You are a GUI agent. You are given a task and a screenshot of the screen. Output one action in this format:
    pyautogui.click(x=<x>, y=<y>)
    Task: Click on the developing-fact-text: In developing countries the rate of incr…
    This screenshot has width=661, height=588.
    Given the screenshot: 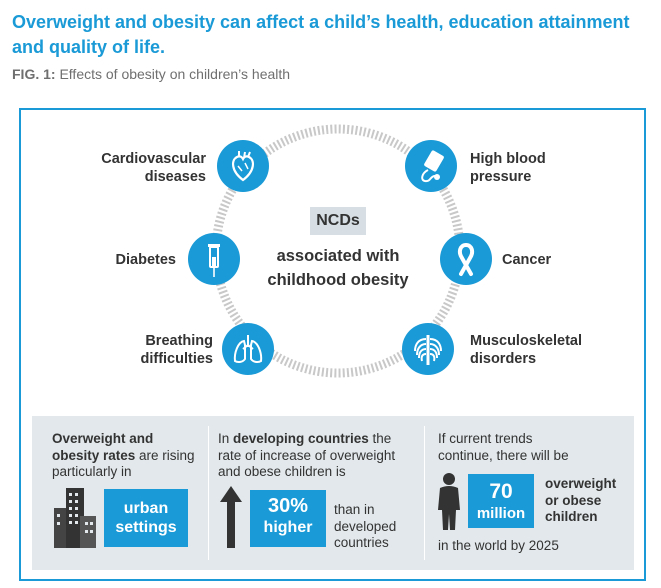 What is the action you would take?
    pyautogui.click(x=318, y=456)
    